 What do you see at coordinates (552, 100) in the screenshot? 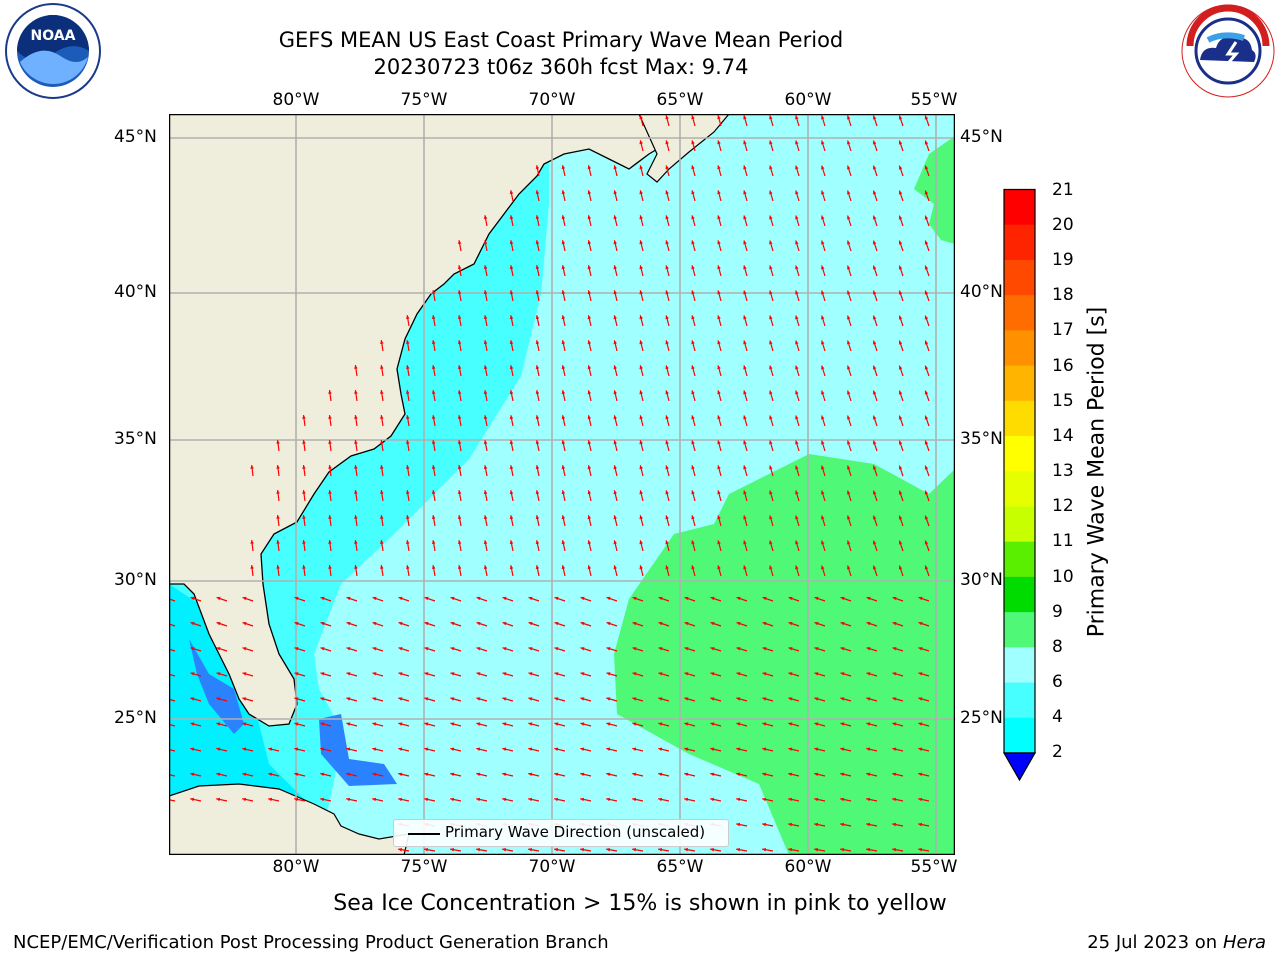
I see `lon-label-top: 70°W` at bounding box center [552, 100].